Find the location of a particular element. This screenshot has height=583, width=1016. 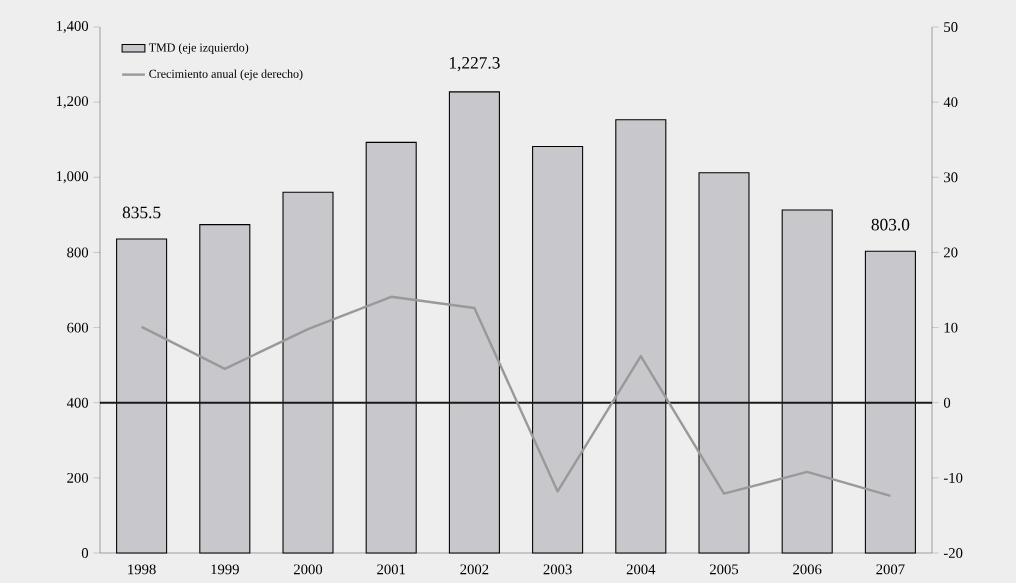

y2-tick-label: 40 is located at coordinates (950, 102).